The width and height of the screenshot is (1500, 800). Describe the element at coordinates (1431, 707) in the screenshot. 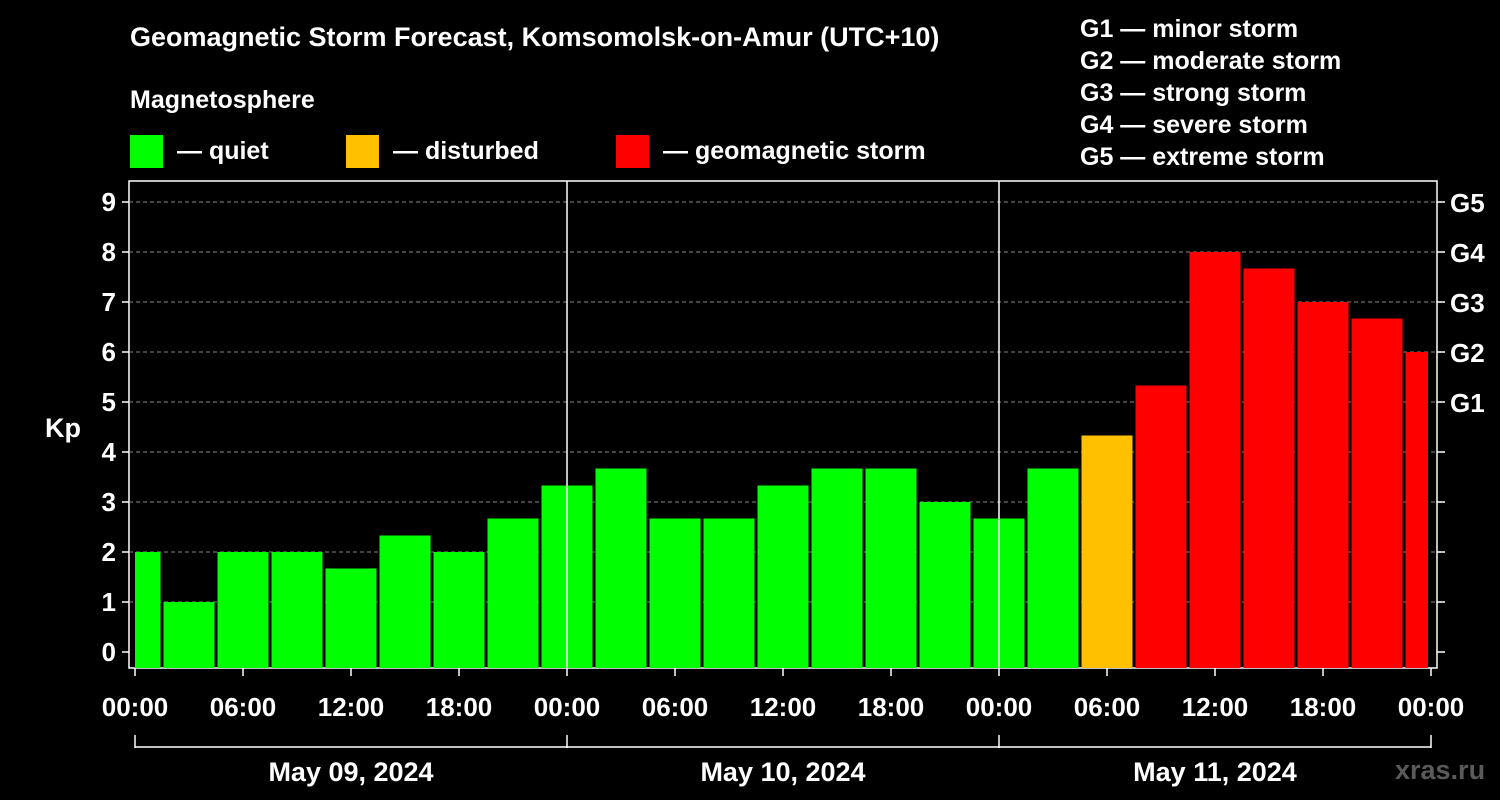

I see `x-tick-label-12: 00:00` at that location.